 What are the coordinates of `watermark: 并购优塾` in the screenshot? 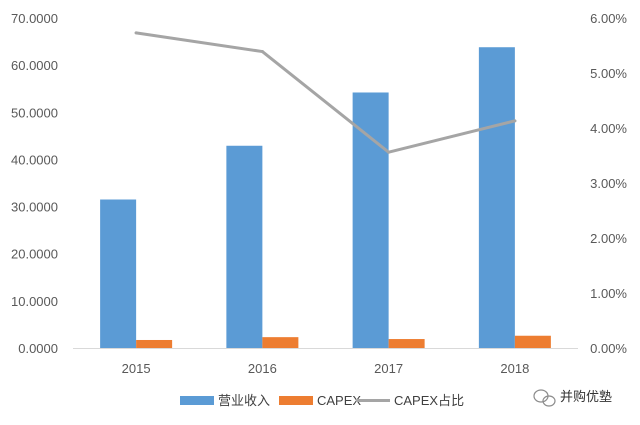 It's located at (572, 398).